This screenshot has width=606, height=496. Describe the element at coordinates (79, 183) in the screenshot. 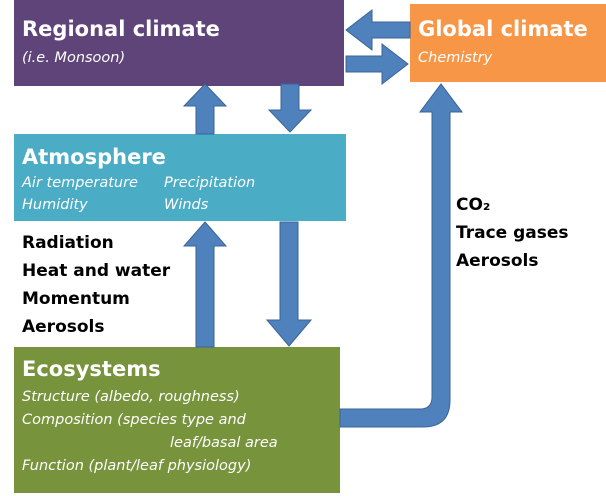

I see `atmosphere-item: Air temperature` at that location.